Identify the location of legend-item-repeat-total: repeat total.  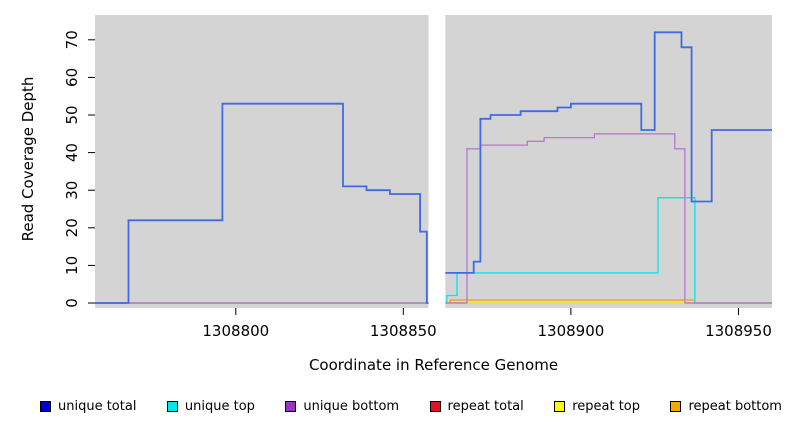
(476, 406).